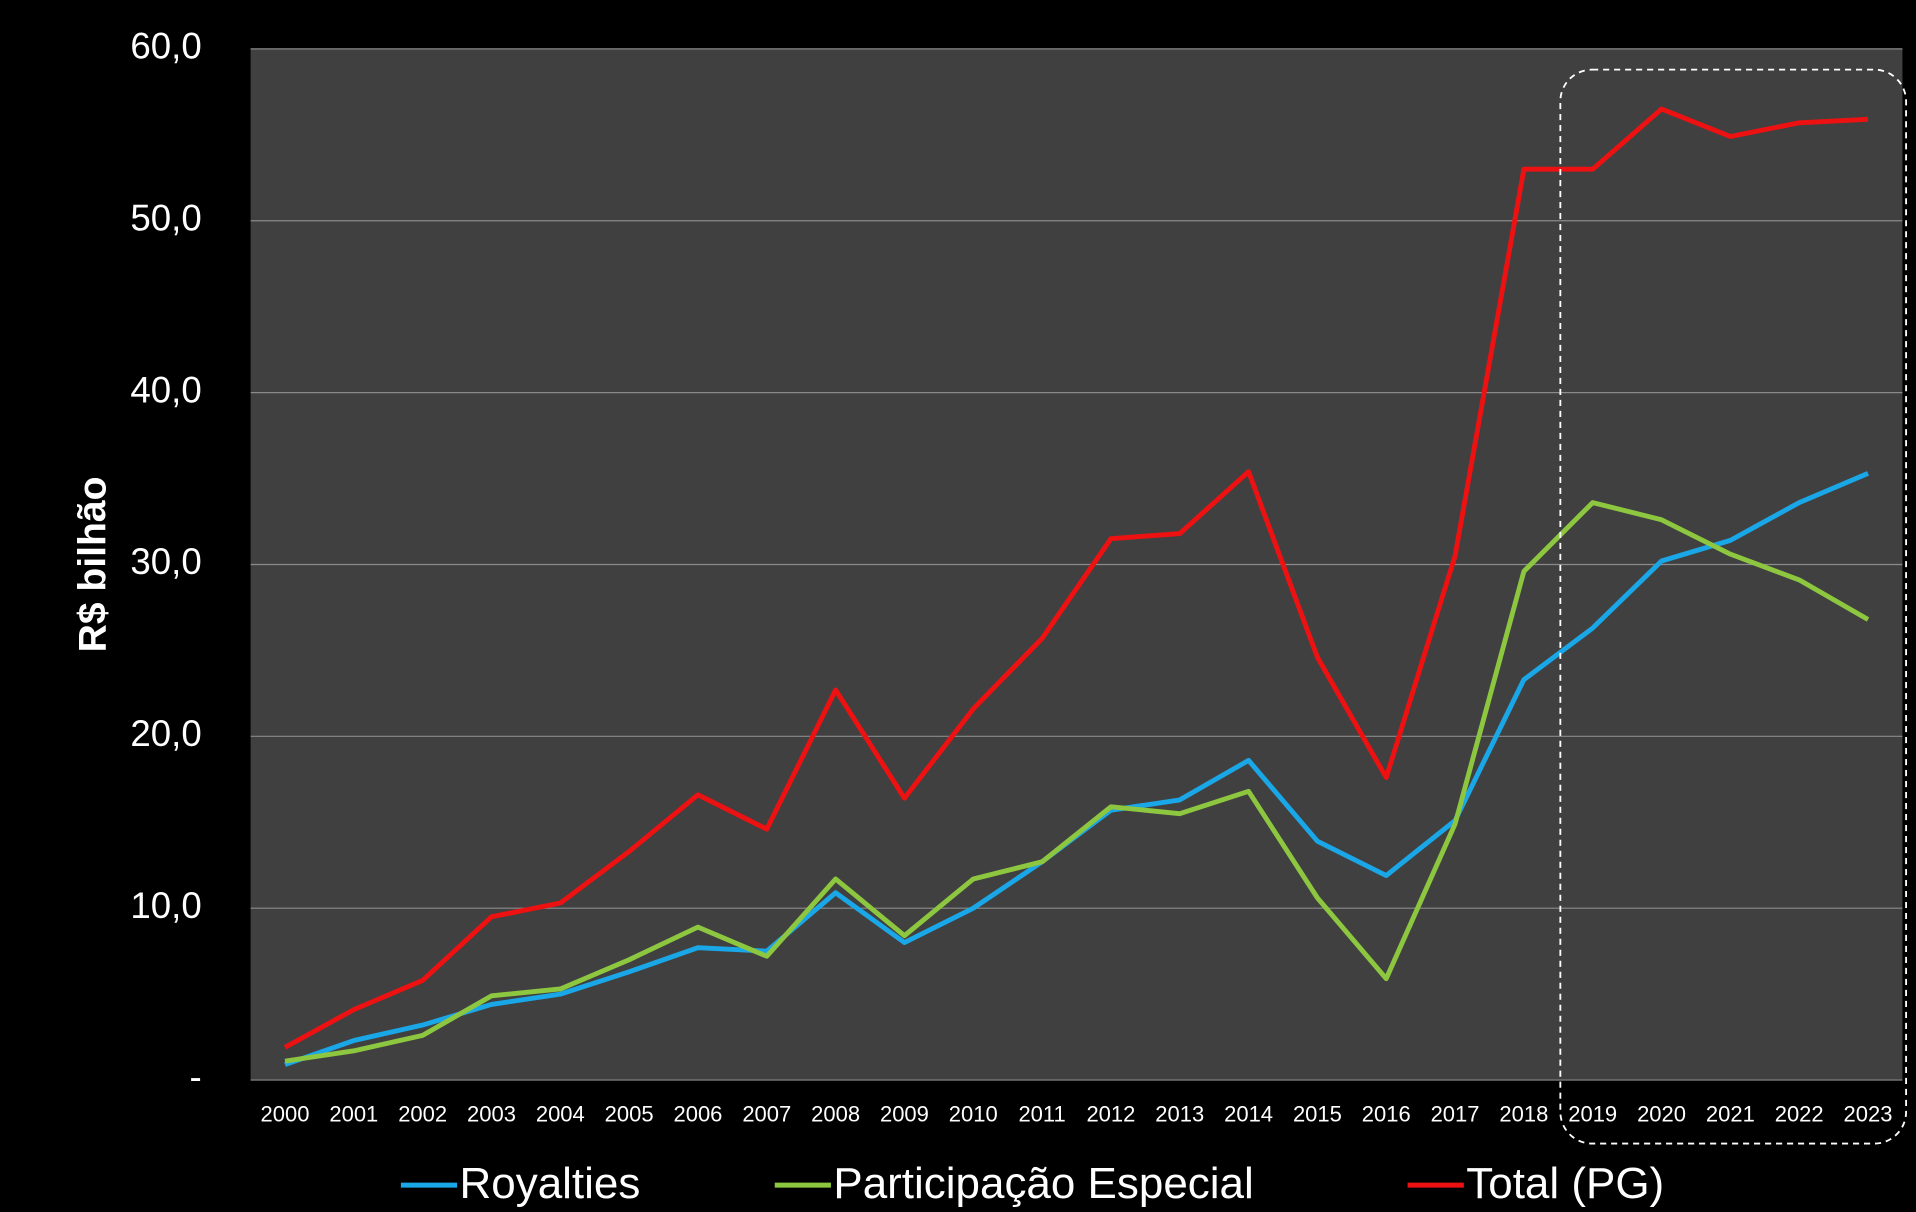 The width and height of the screenshot is (1916, 1212). Describe the element at coordinates (1179, 1113) in the screenshot. I see `x-tick-label: 2013` at that location.